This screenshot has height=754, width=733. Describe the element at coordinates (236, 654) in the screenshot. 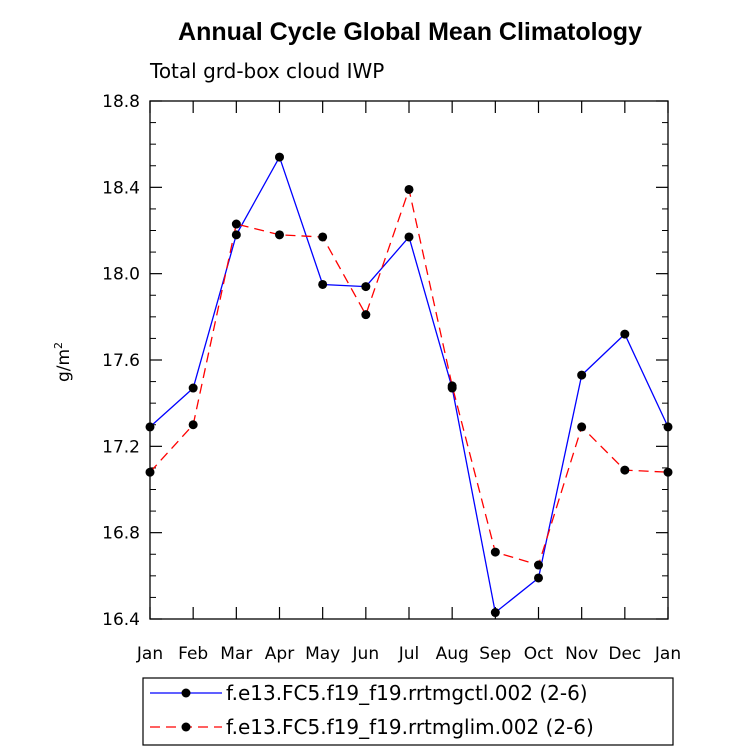

I see `x-tick-label: Mar` at that location.